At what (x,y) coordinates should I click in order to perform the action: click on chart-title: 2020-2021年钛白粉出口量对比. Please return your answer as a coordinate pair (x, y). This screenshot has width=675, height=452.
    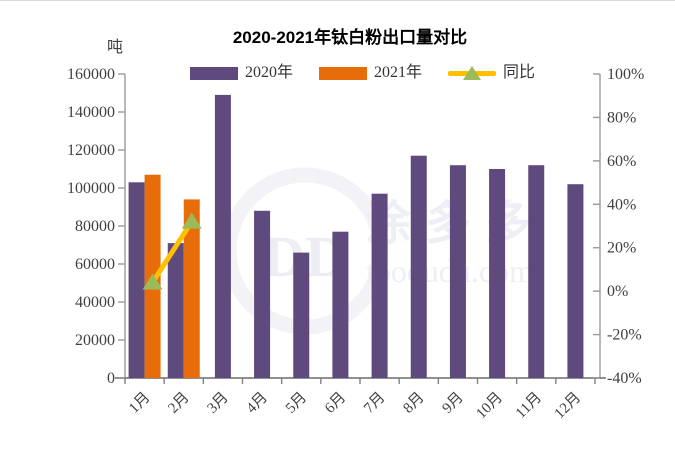
    Looking at the image, I should click on (350, 37).